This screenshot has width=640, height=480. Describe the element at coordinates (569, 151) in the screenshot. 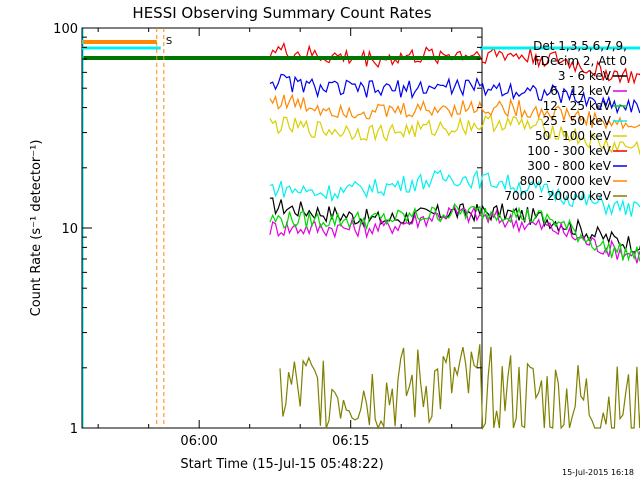

I see `legend-label-6: 100 - 300 keV` at that location.